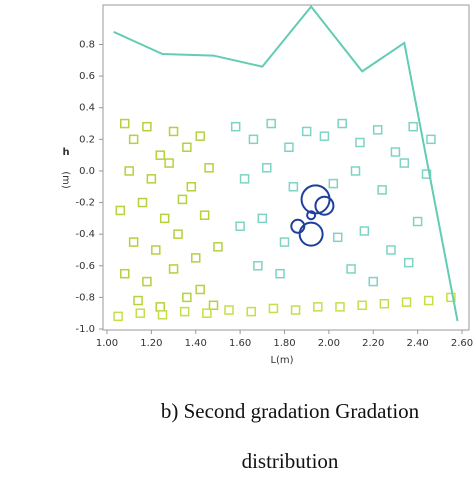 This screenshot has width=474, height=478. Describe the element at coordinates (85, 203) in the screenshot. I see `y-tick-label: -0.2` at that location.